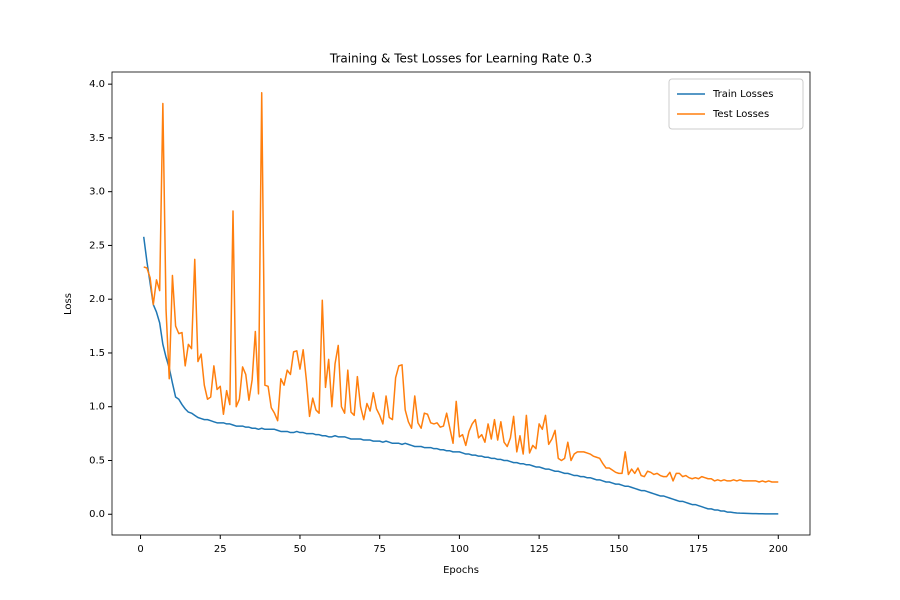  I want to click on x-tick-label: 125, so click(539, 549).